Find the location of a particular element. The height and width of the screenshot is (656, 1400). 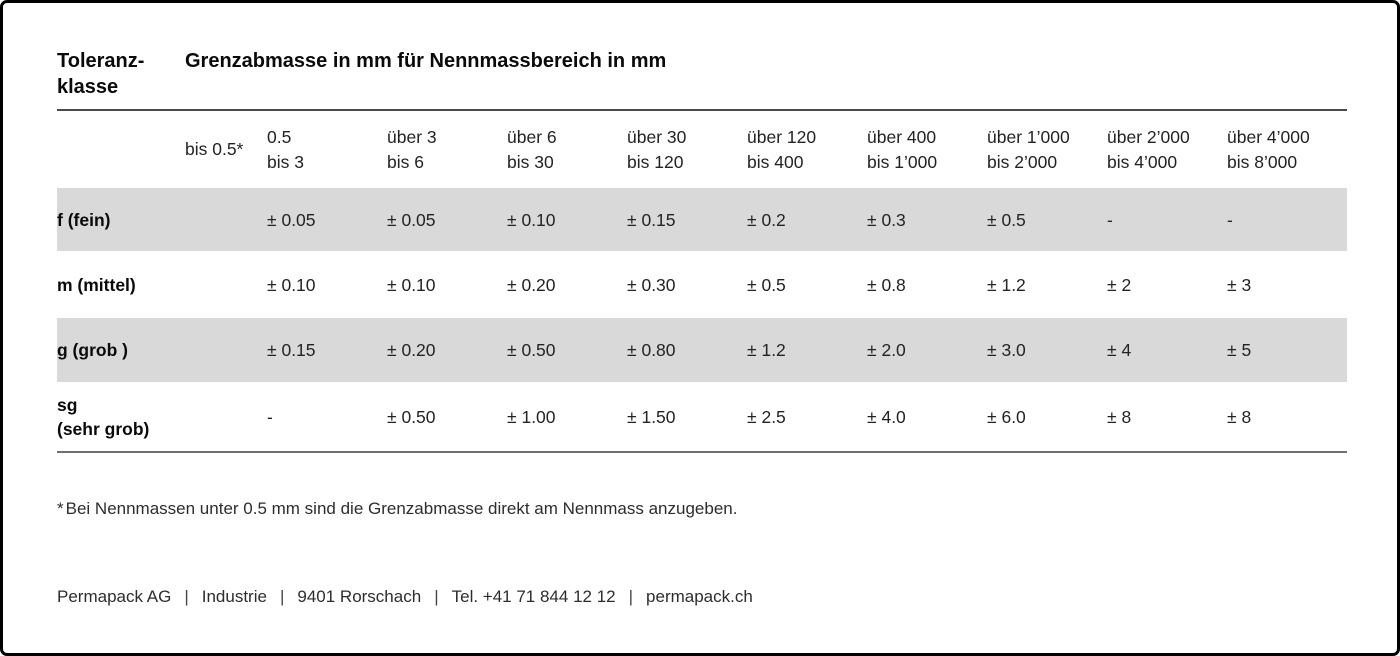

column-header-ueber-2000-bis-4000: über 2’000 bis 4’000 is located at coordinates (1148, 149).